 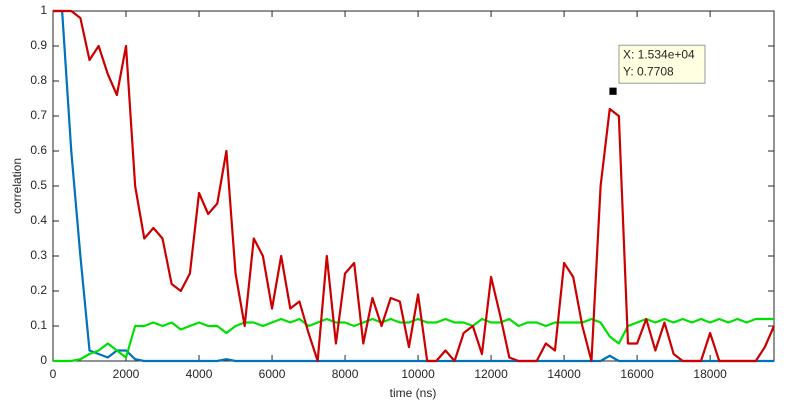 I want to click on datatip-marker, so click(x=613, y=91).